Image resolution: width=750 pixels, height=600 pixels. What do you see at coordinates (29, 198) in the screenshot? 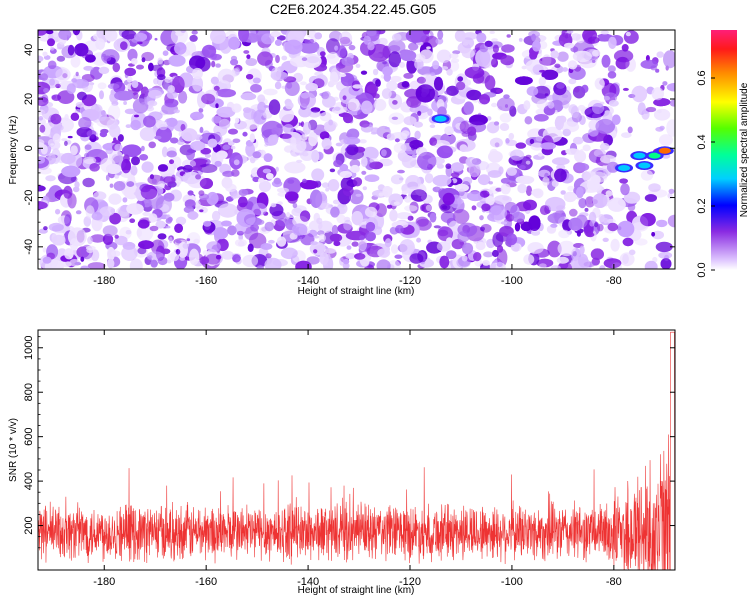
I see `y-tick-label: -20` at bounding box center [29, 198].